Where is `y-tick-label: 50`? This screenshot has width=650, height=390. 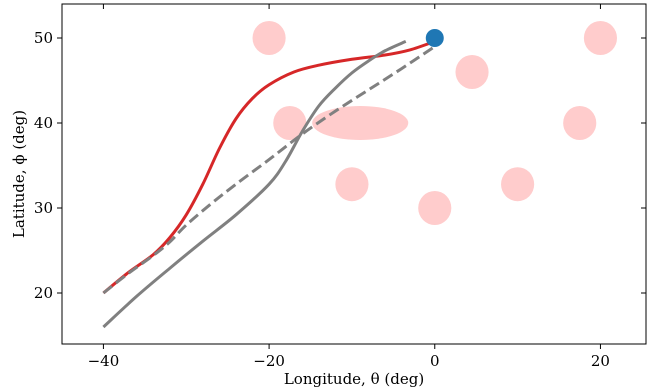
y-tick-label: 50 is located at coordinates (43, 38).